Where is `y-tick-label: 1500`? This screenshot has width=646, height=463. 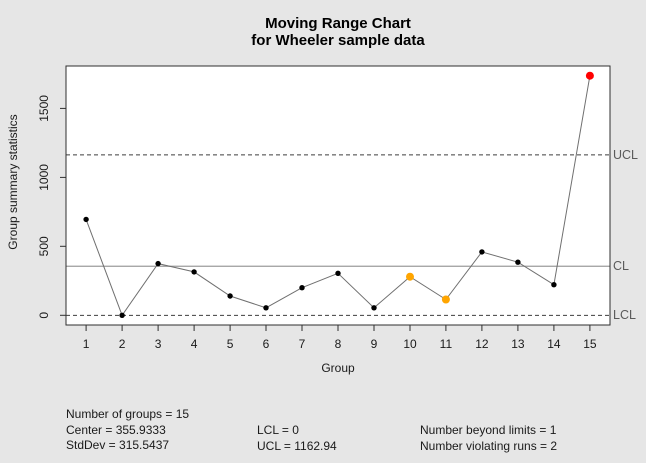 y-tick-label: 1500 is located at coordinates (44, 108).